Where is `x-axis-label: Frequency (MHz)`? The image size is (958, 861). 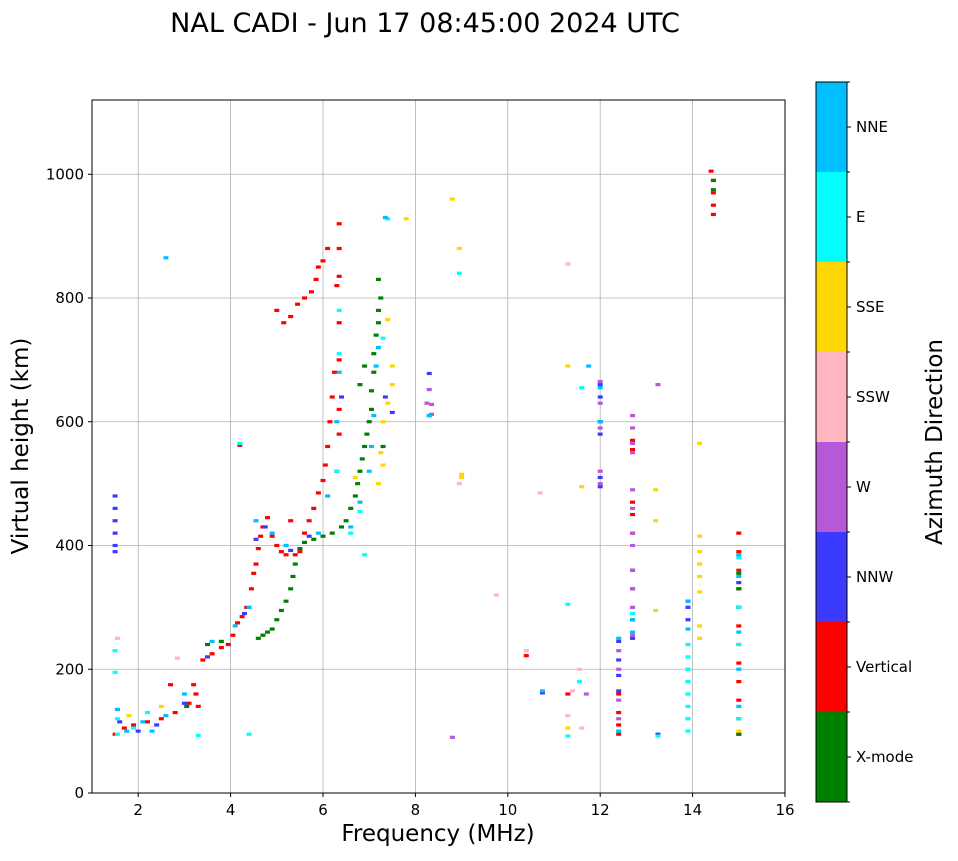 x-axis-label: Frequency (MHz) is located at coordinates (437, 834).